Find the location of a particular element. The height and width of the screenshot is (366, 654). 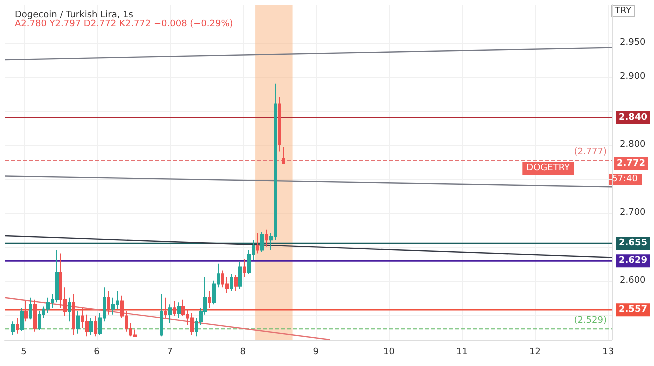

text: Dogecoin / Turkish Lira, 1s is located at coordinates (74, 15).